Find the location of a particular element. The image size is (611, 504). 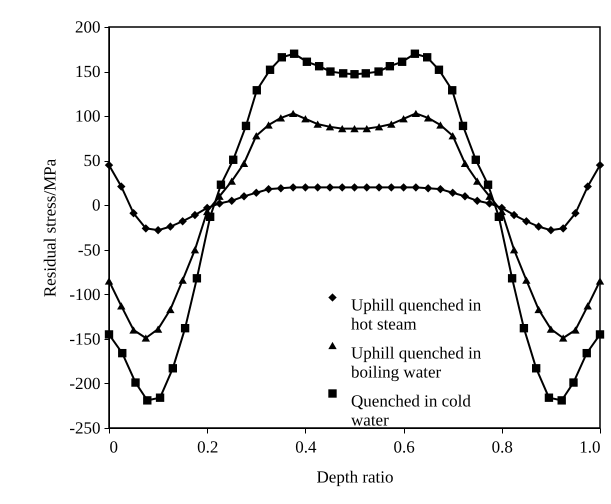

y-tick-label: 150 is located at coordinates (87, 72).